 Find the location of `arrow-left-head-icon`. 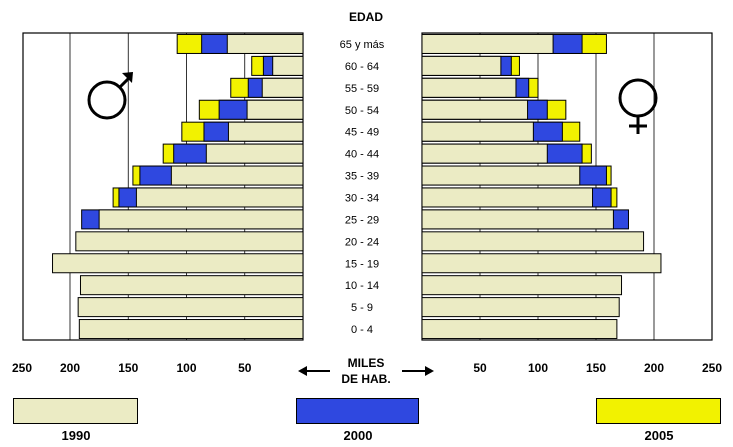

arrow-left-head-icon is located at coordinates (302, 371).